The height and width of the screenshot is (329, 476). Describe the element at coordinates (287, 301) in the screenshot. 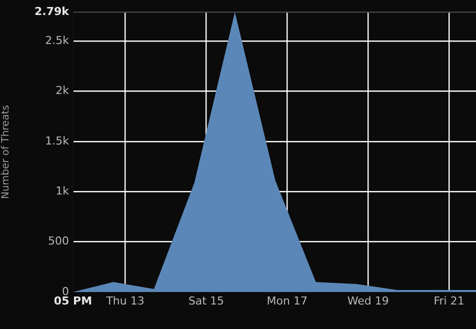

I see `x-tick-label: Mon 17` at that location.